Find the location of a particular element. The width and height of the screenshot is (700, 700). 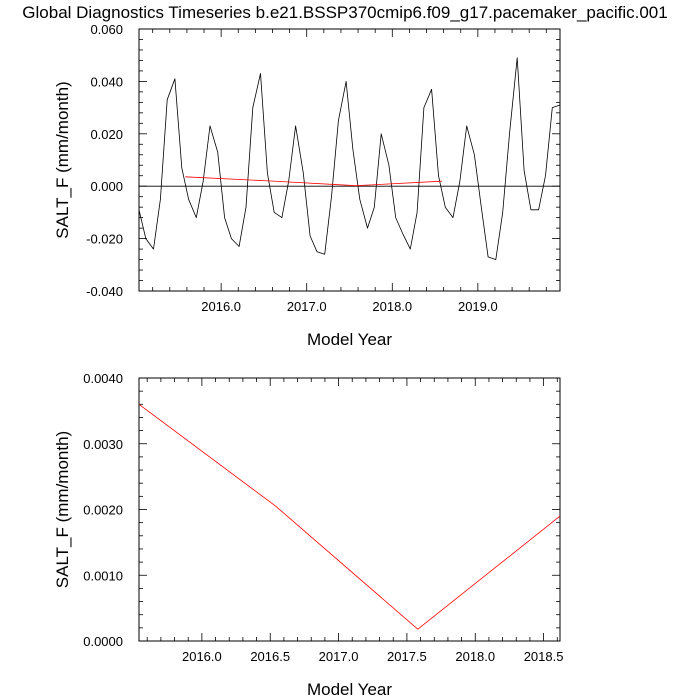

y-tick-label: 0.020 is located at coordinates (106, 134).